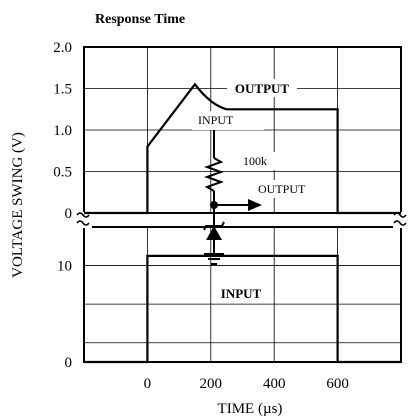 The width and height of the screenshot is (413, 419). I want to click on axis-break-left, so click(84, 220).